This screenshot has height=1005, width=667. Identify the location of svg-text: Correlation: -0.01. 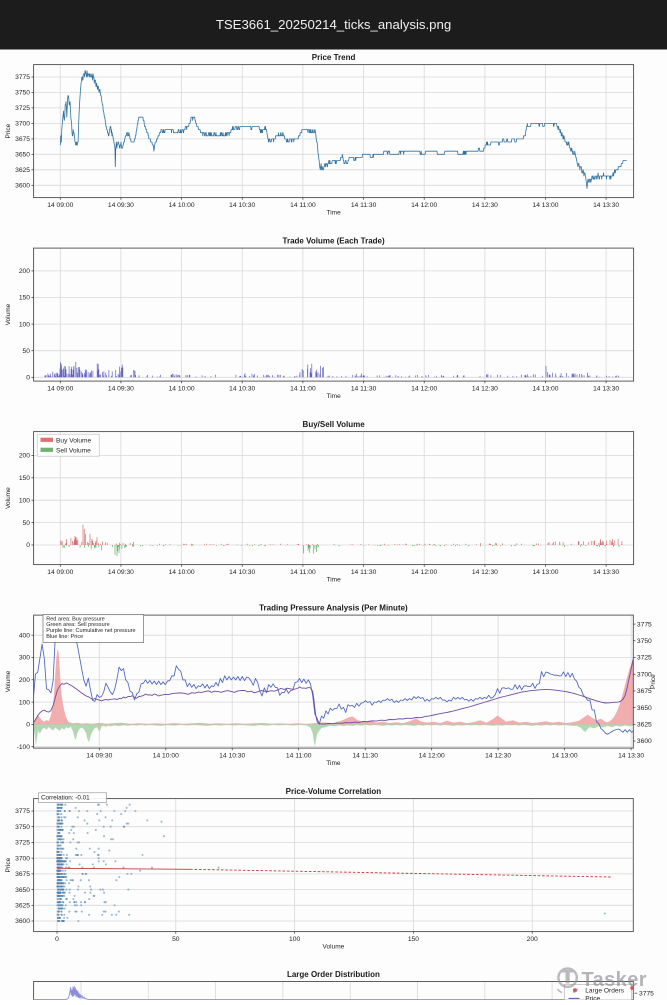
(65, 798).